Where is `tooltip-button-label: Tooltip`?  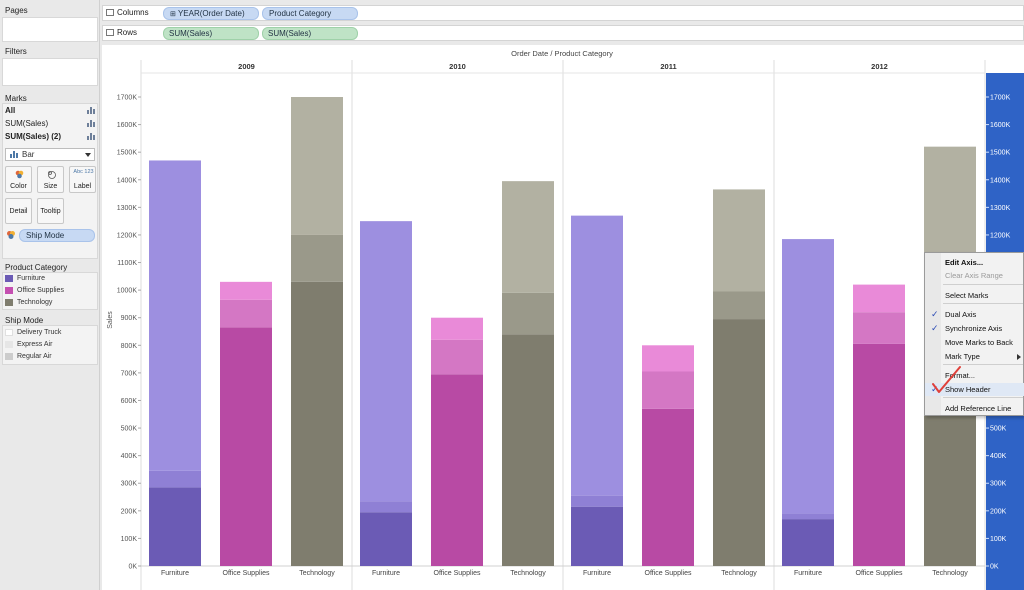 tooltip-button-label: Tooltip is located at coordinates (50, 211).